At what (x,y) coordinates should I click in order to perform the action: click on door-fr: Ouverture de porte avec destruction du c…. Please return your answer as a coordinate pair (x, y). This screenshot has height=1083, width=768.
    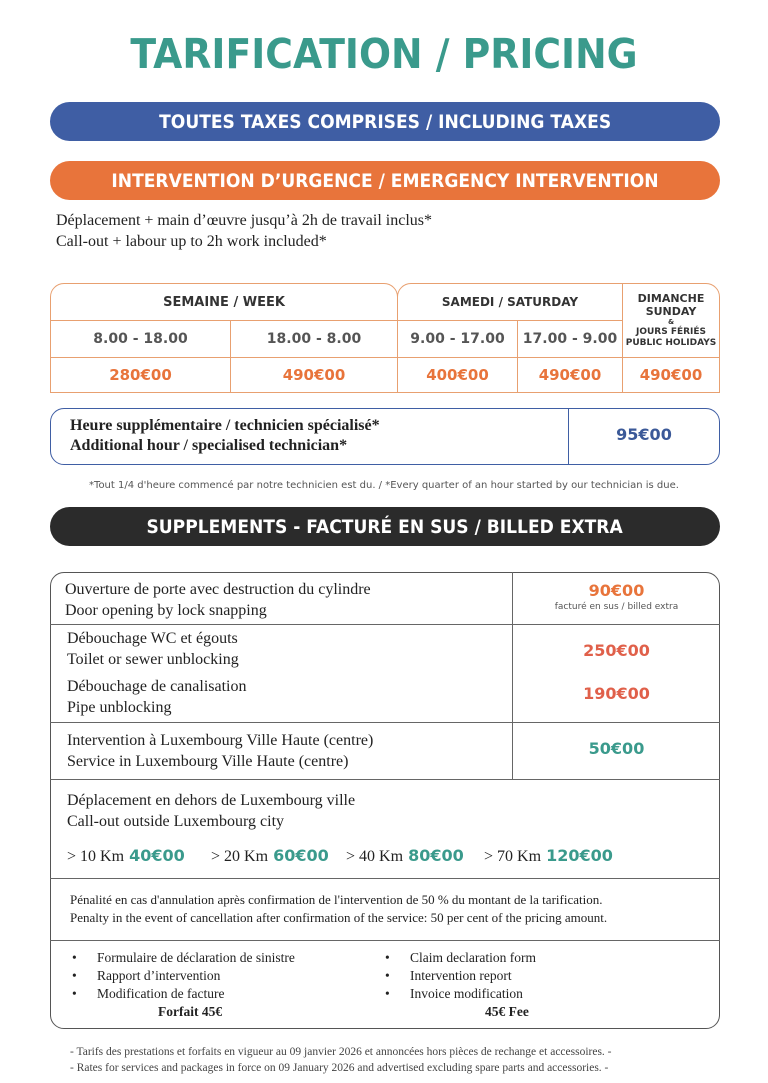
    Looking at the image, I should click on (218, 589).